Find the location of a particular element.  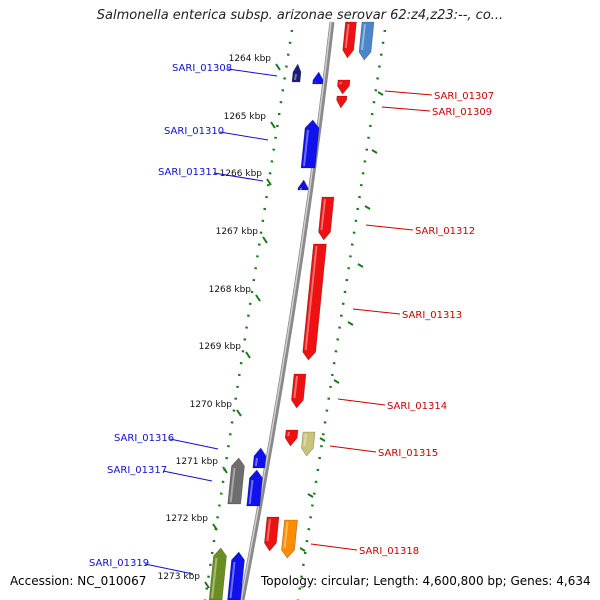

gene-label-sari_01318: SARI_01318 is located at coordinates (389, 551).